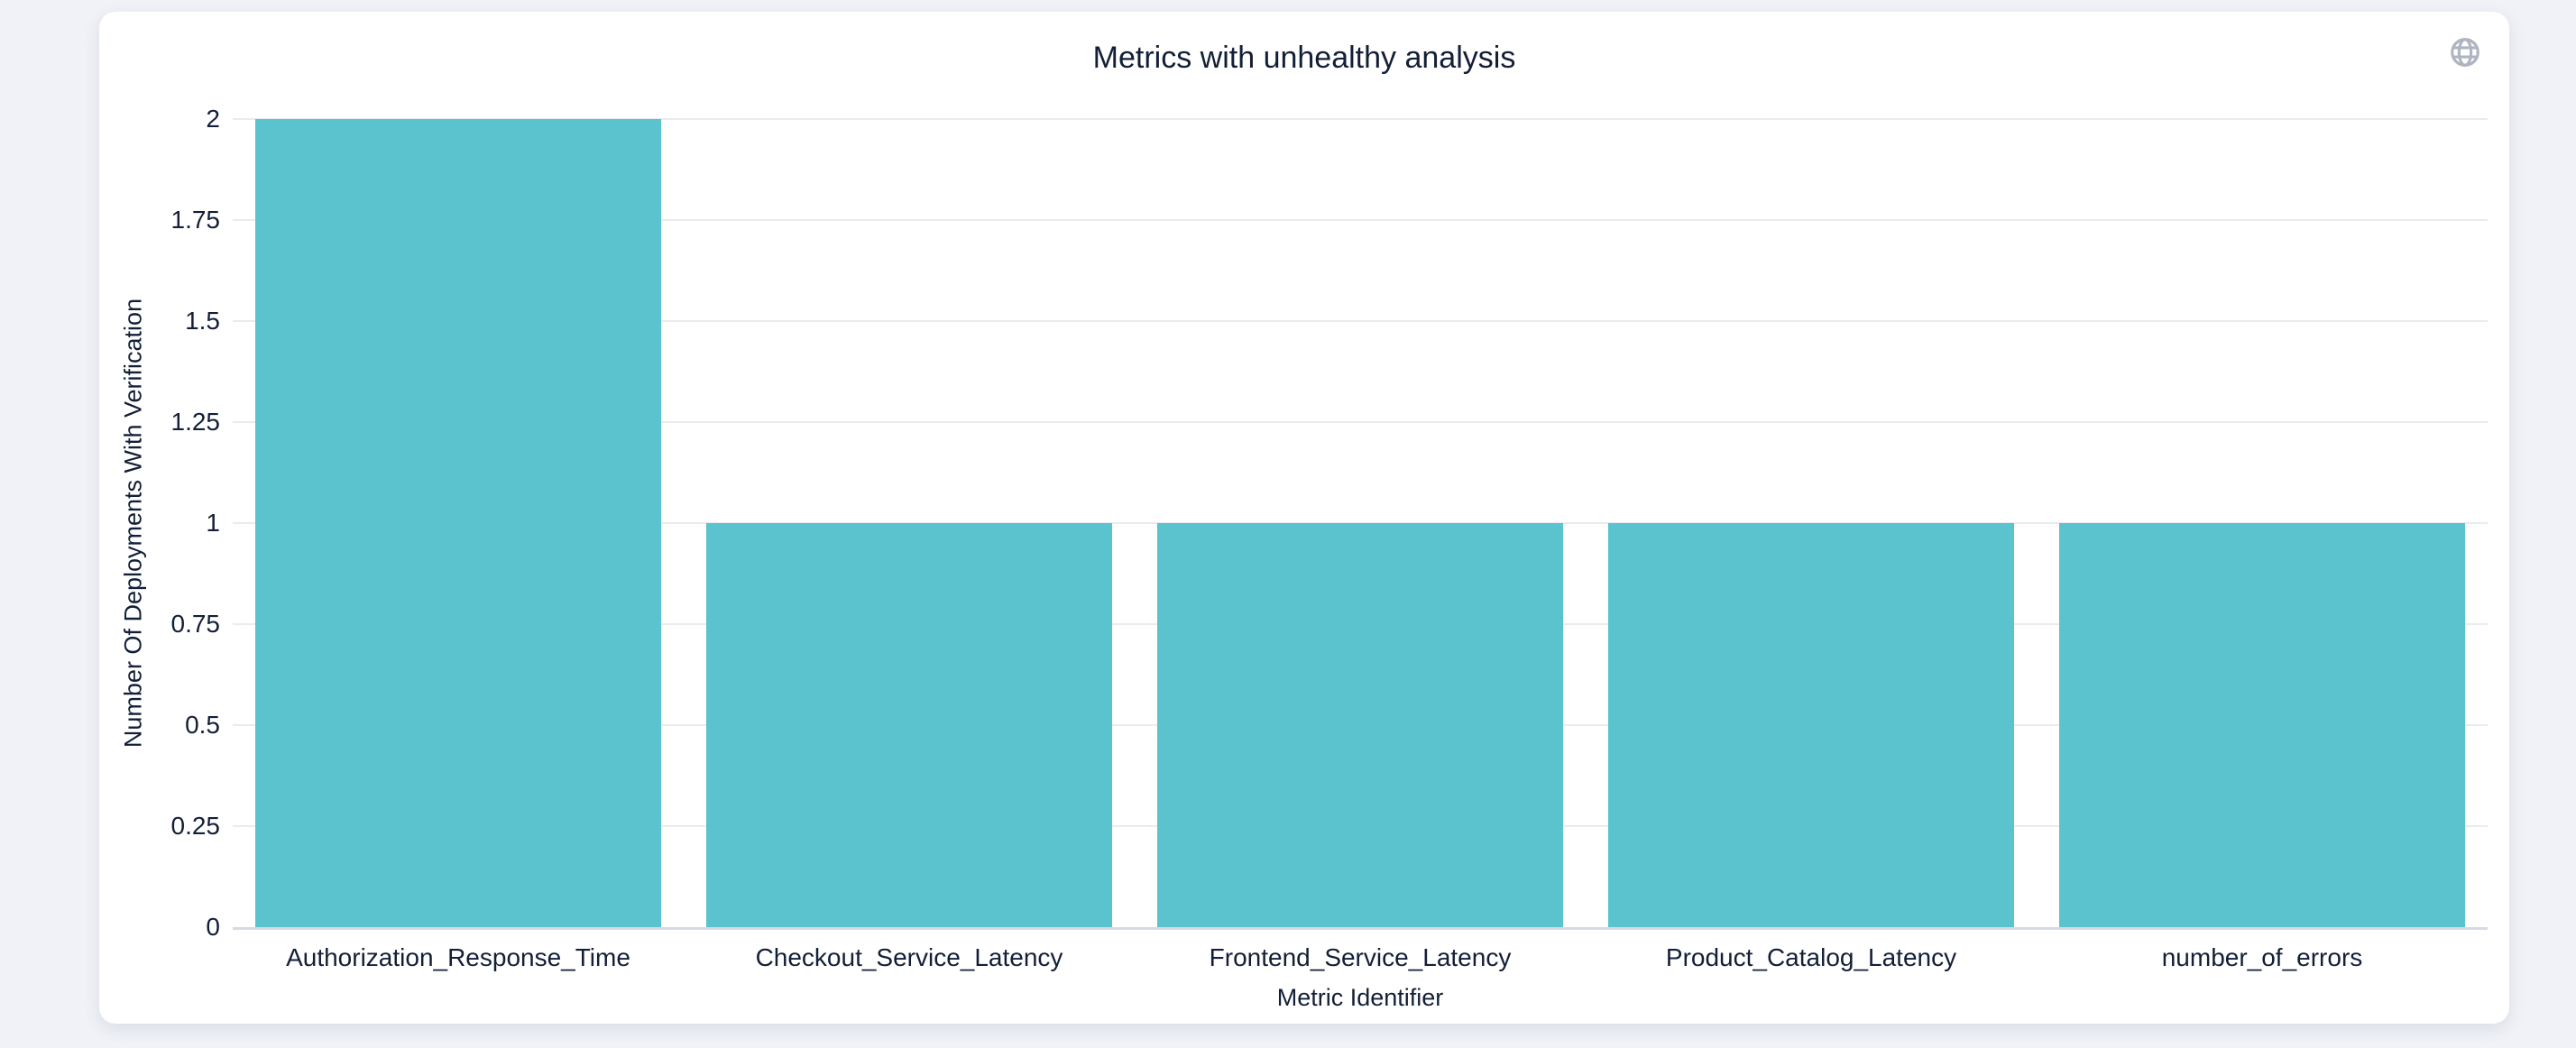 Image resolution: width=2576 pixels, height=1048 pixels. I want to click on chart-title: Metrics with unhealthy analysis, so click(1304, 58).